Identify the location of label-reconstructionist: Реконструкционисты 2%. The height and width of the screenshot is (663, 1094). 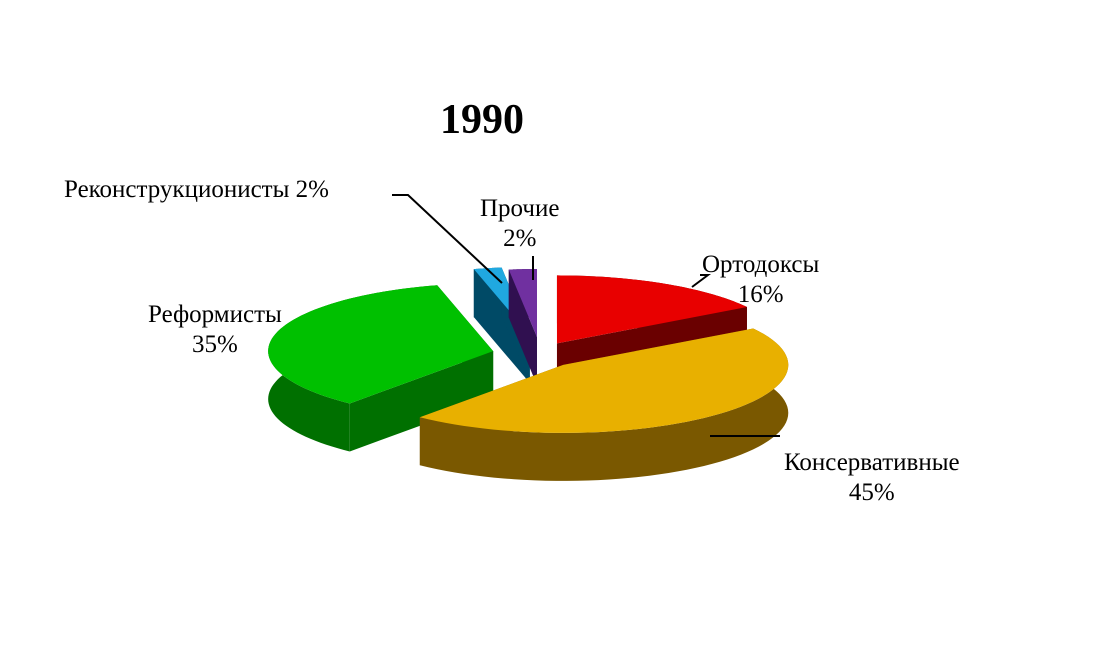
(196, 190).